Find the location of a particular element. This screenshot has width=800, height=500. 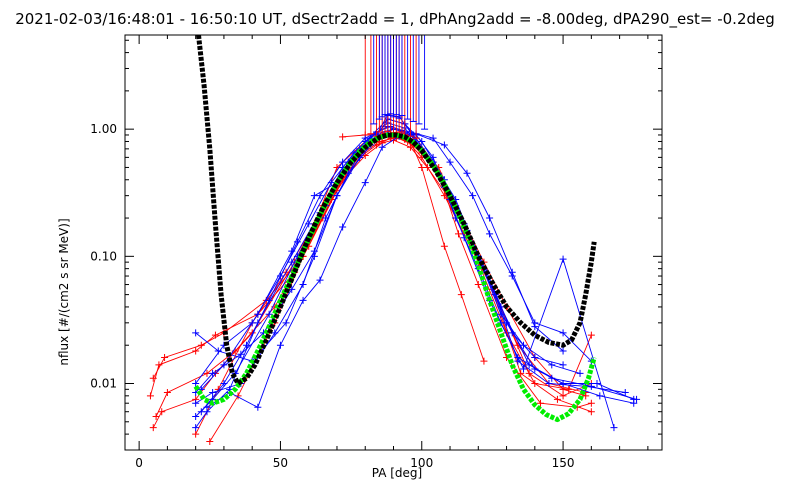

y-tick-label: 1.00 is located at coordinates (103, 129).